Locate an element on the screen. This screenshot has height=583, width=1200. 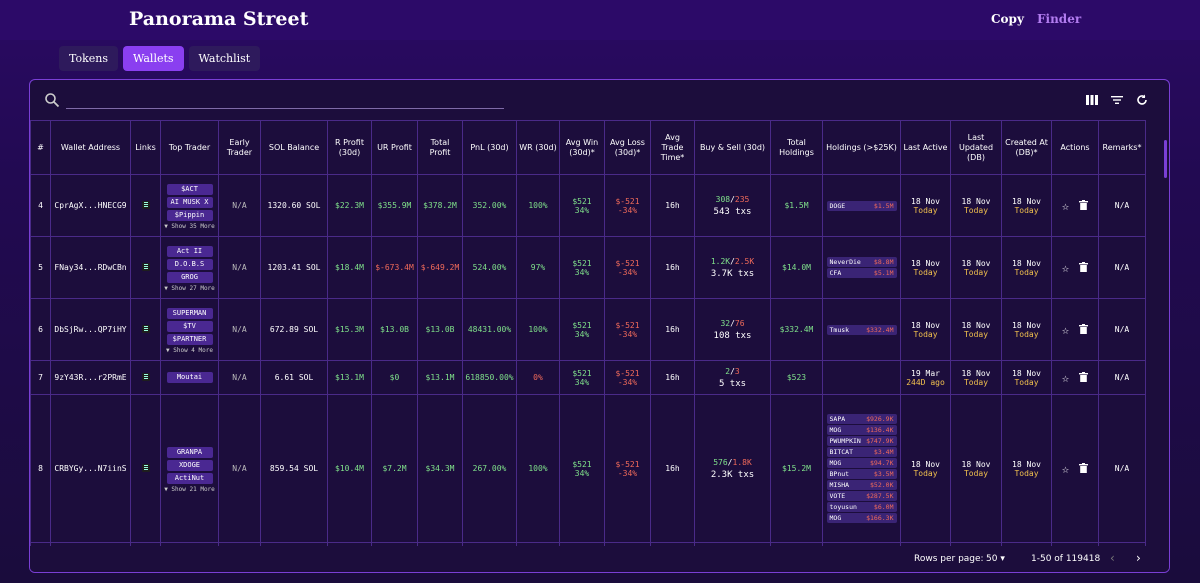
token-chip: GRANPA is located at coordinates (189, 452).